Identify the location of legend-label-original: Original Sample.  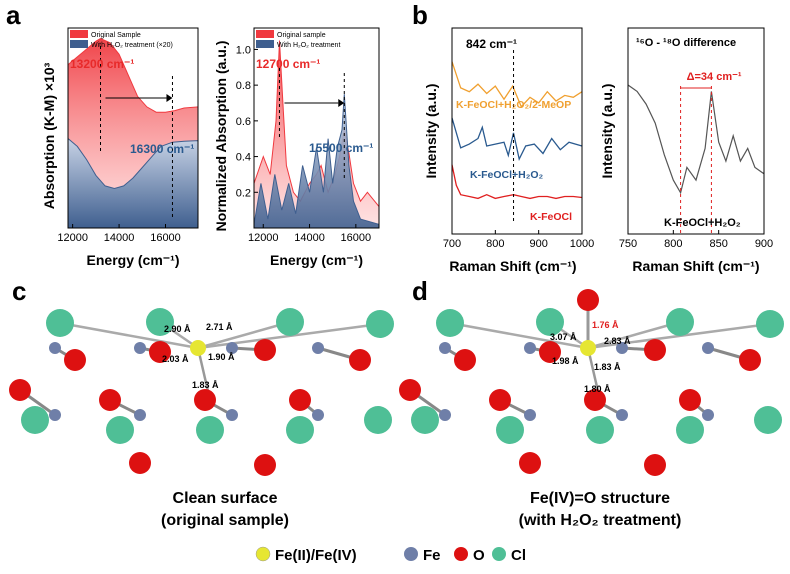
(116, 35).